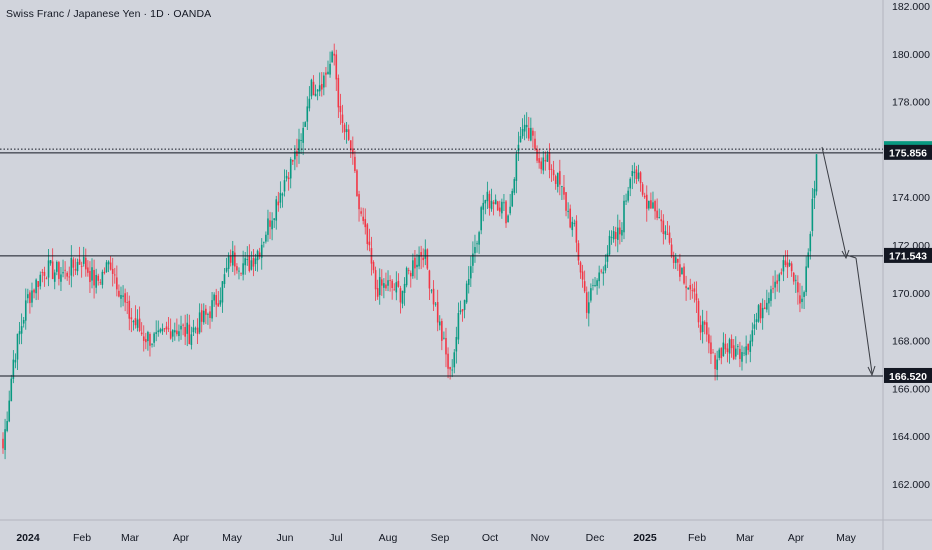 This screenshot has height=550, width=932. What do you see at coordinates (908, 257) in the screenshot?
I see `level-label: 171.543` at bounding box center [908, 257].